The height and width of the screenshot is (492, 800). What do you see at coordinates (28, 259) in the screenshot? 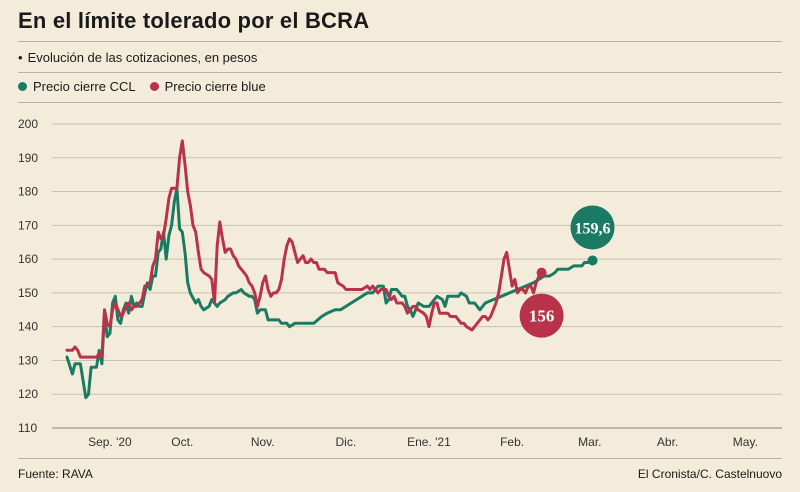
I see `y-tick-label: 160` at bounding box center [28, 259].